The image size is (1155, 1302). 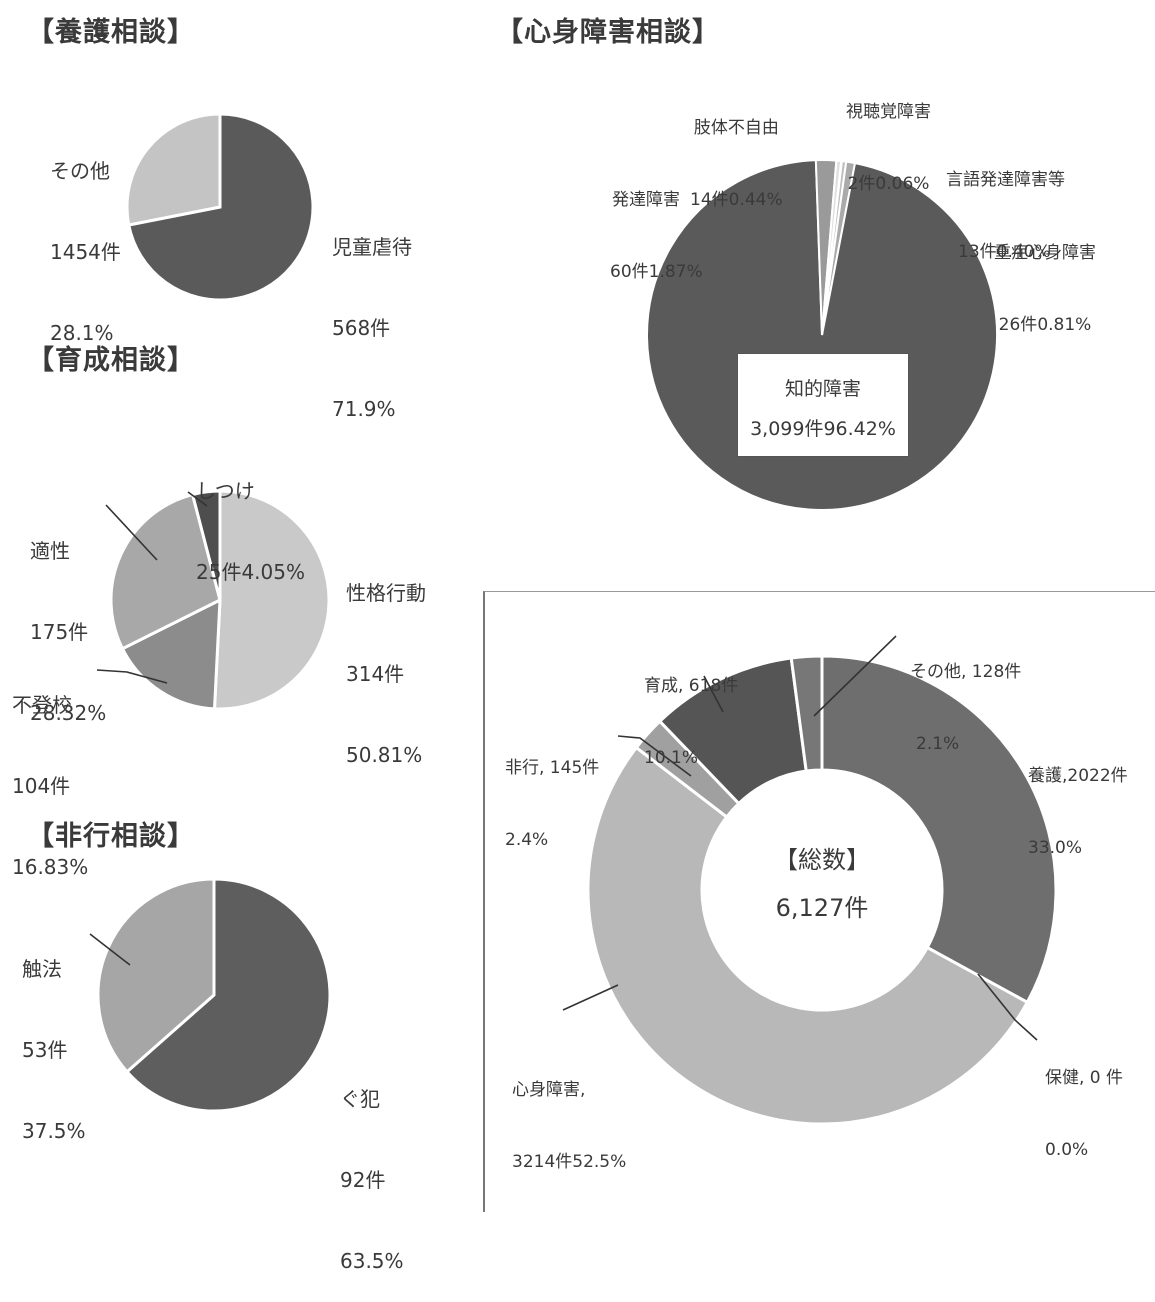 I want to click on leader-line-futoko, so click(x=132, y=676).